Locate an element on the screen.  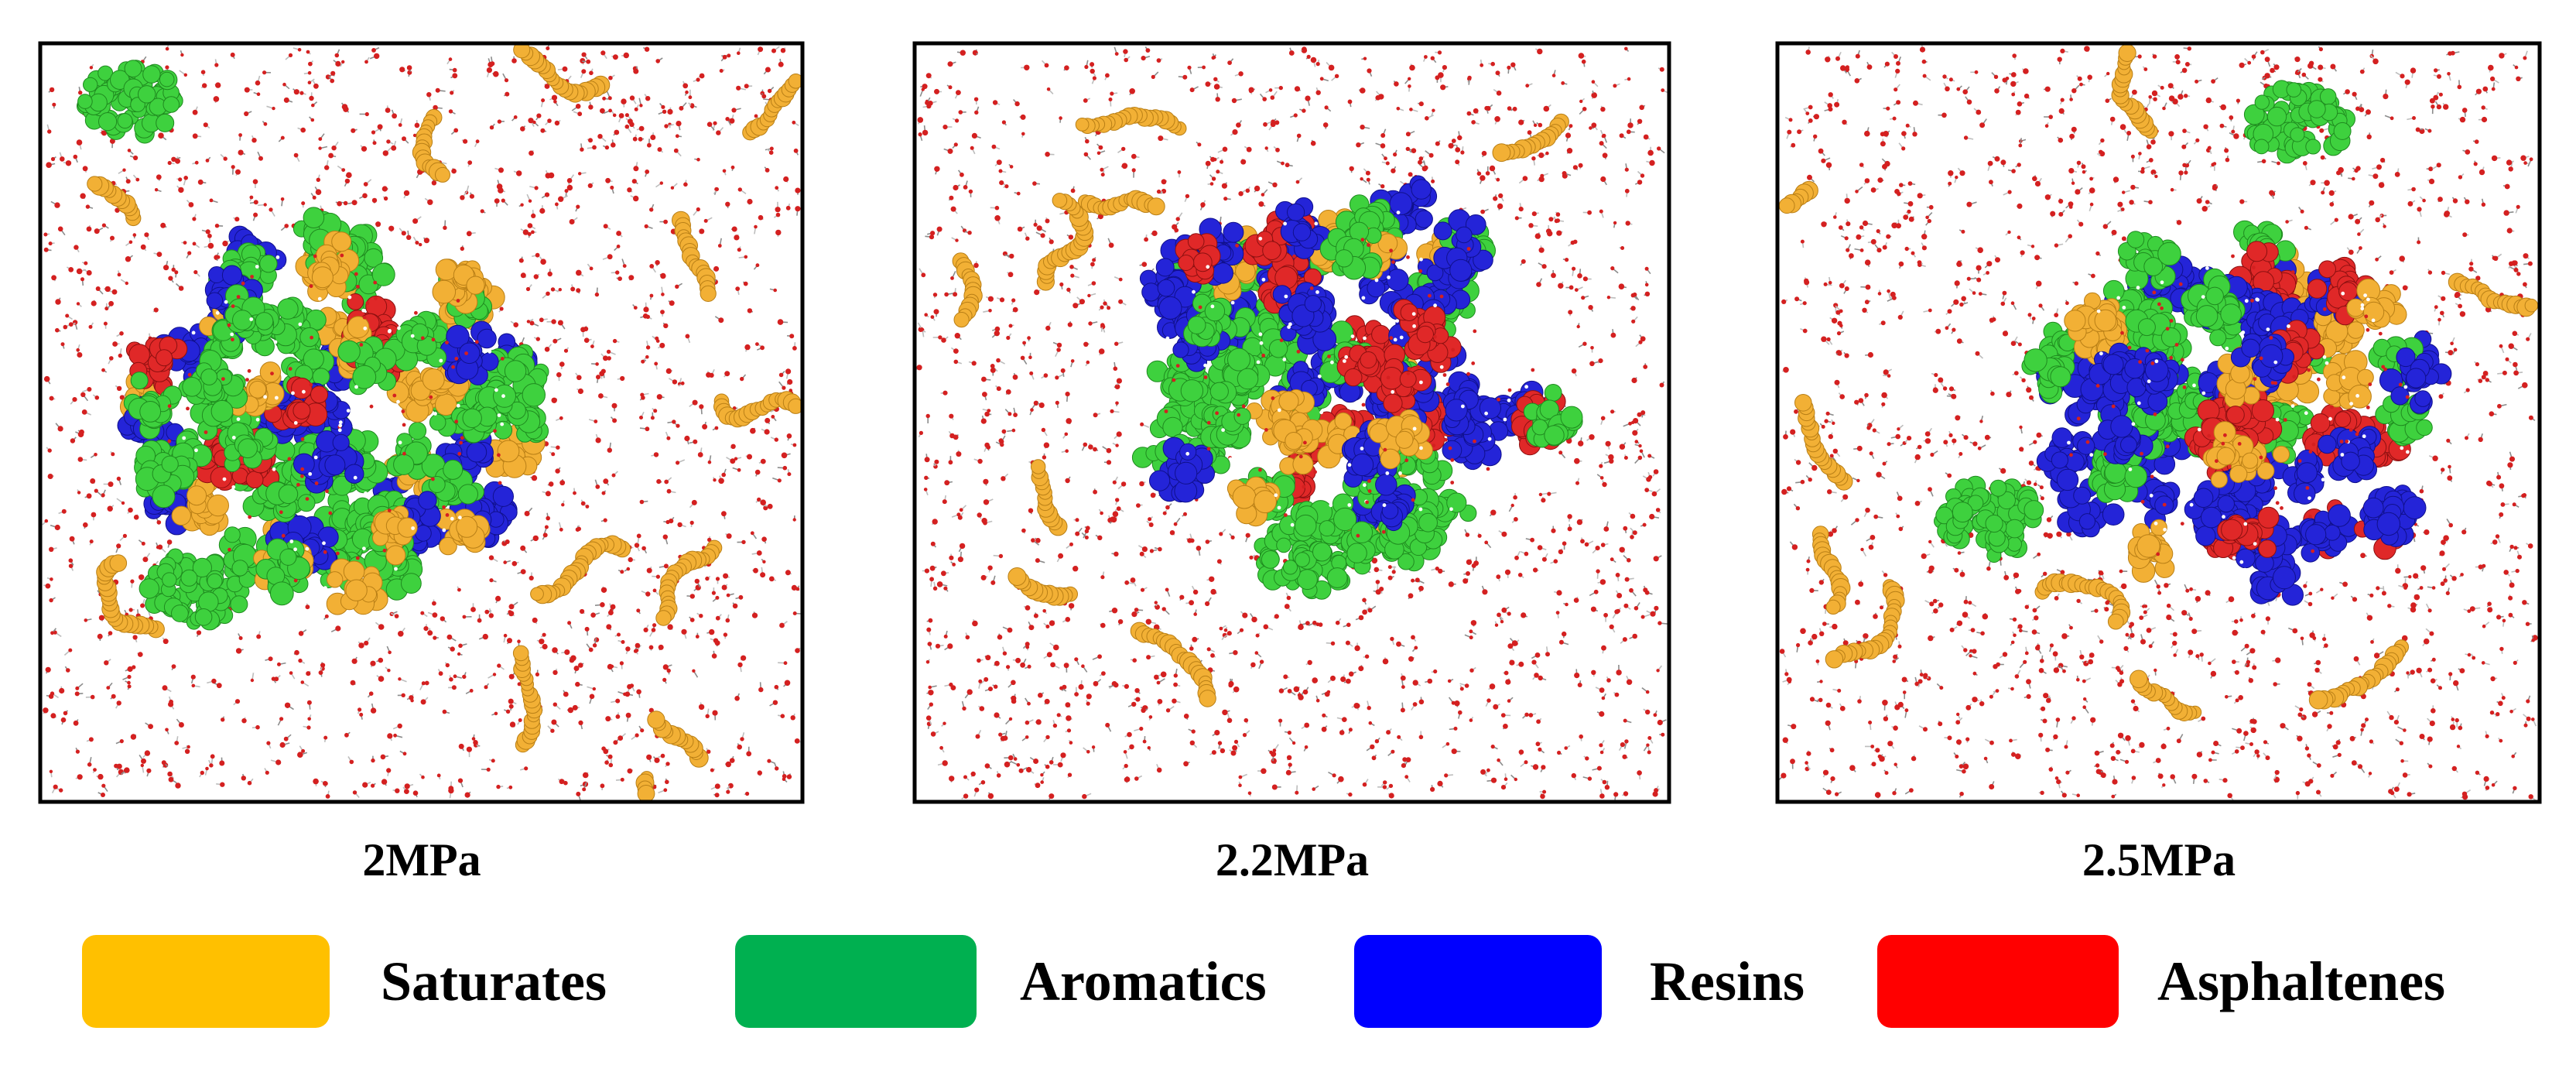
panel-label-2-2mpa: 2.2MPa is located at coordinates (1293, 859).